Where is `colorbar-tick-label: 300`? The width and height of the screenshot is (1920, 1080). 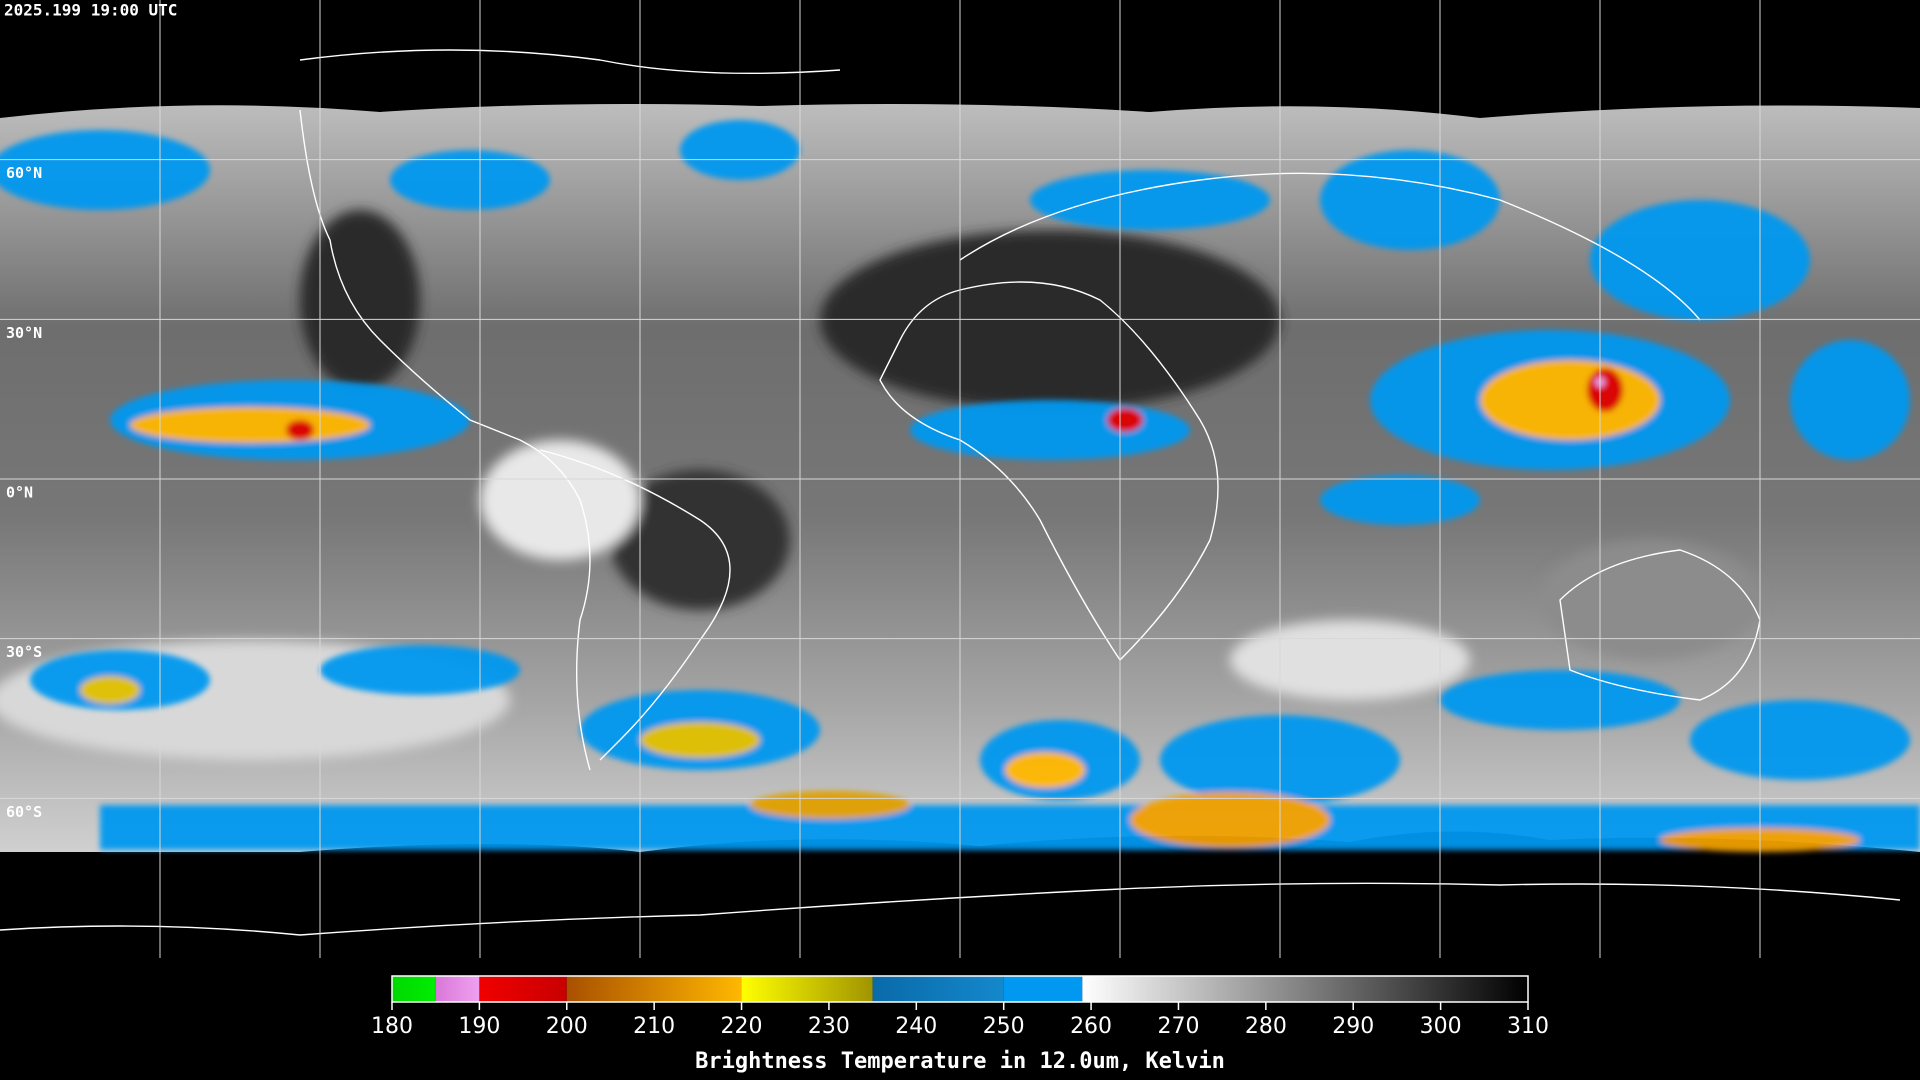 colorbar-tick-label: 300 is located at coordinates (1441, 1026).